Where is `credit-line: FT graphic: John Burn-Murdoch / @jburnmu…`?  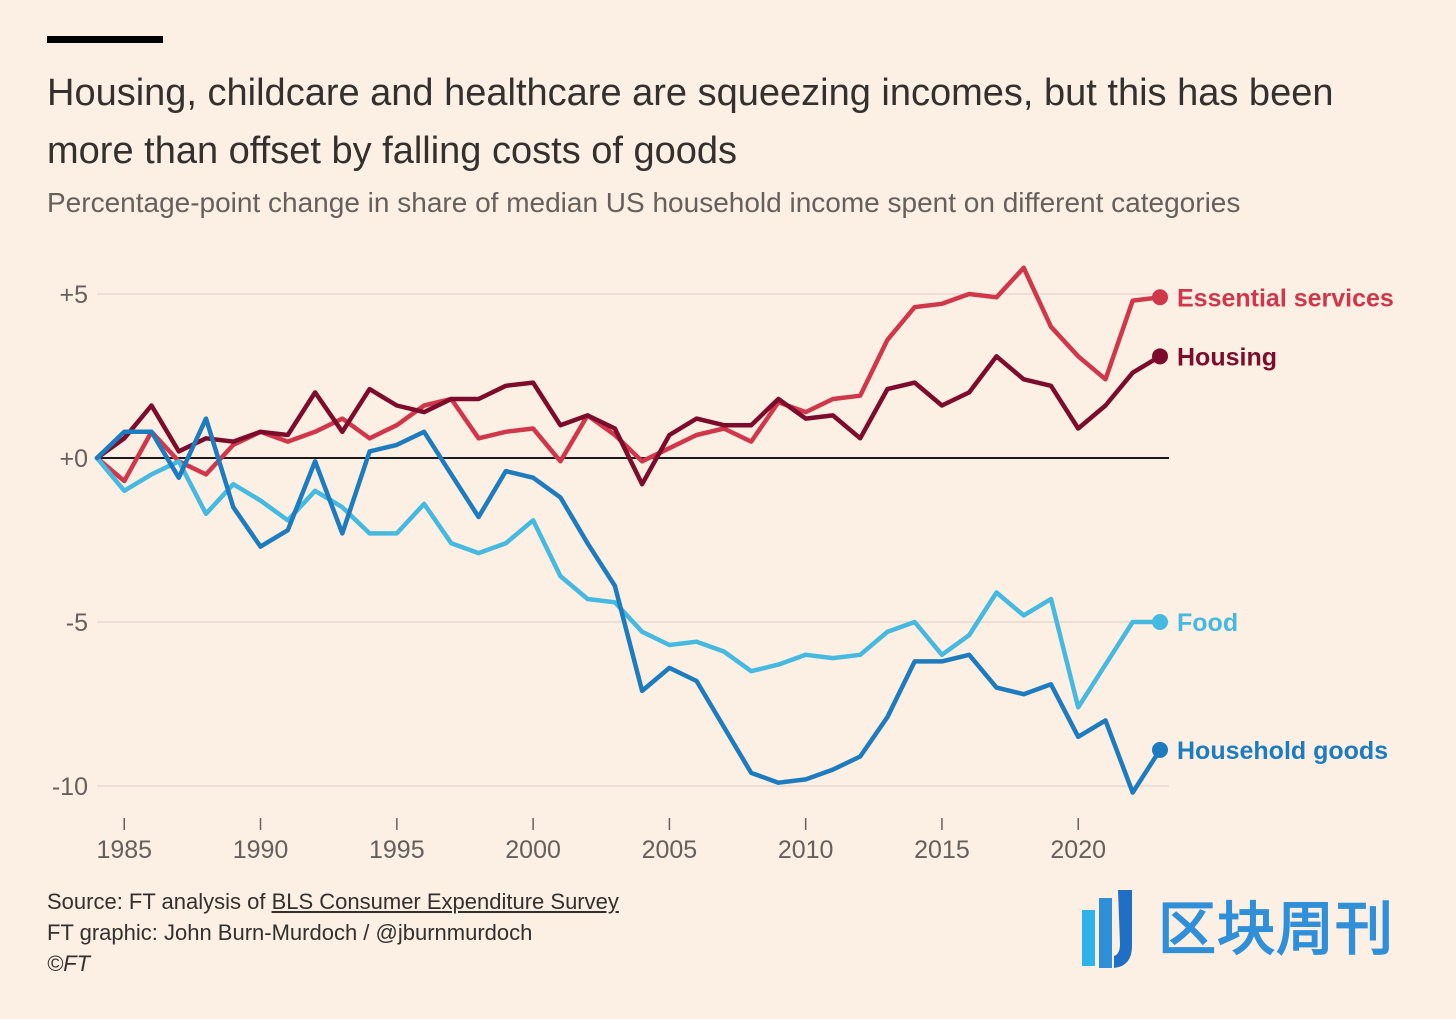
credit-line: FT graphic: John Burn-Murdoch / @jburnmu… is located at coordinates (290, 932).